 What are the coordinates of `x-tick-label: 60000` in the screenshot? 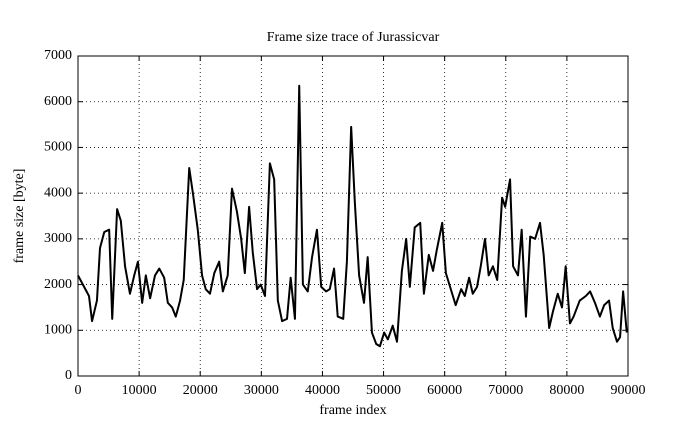 It's located at (444, 390).